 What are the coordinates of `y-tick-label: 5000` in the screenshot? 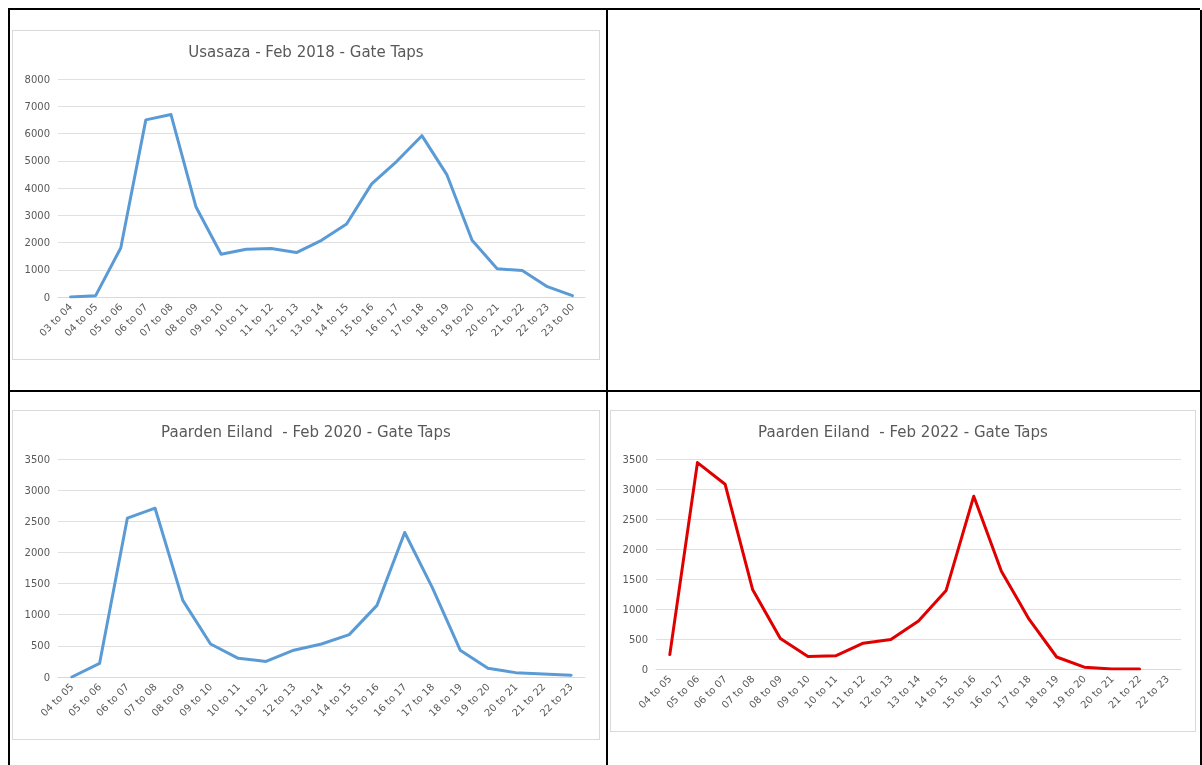 It's located at (37, 161).